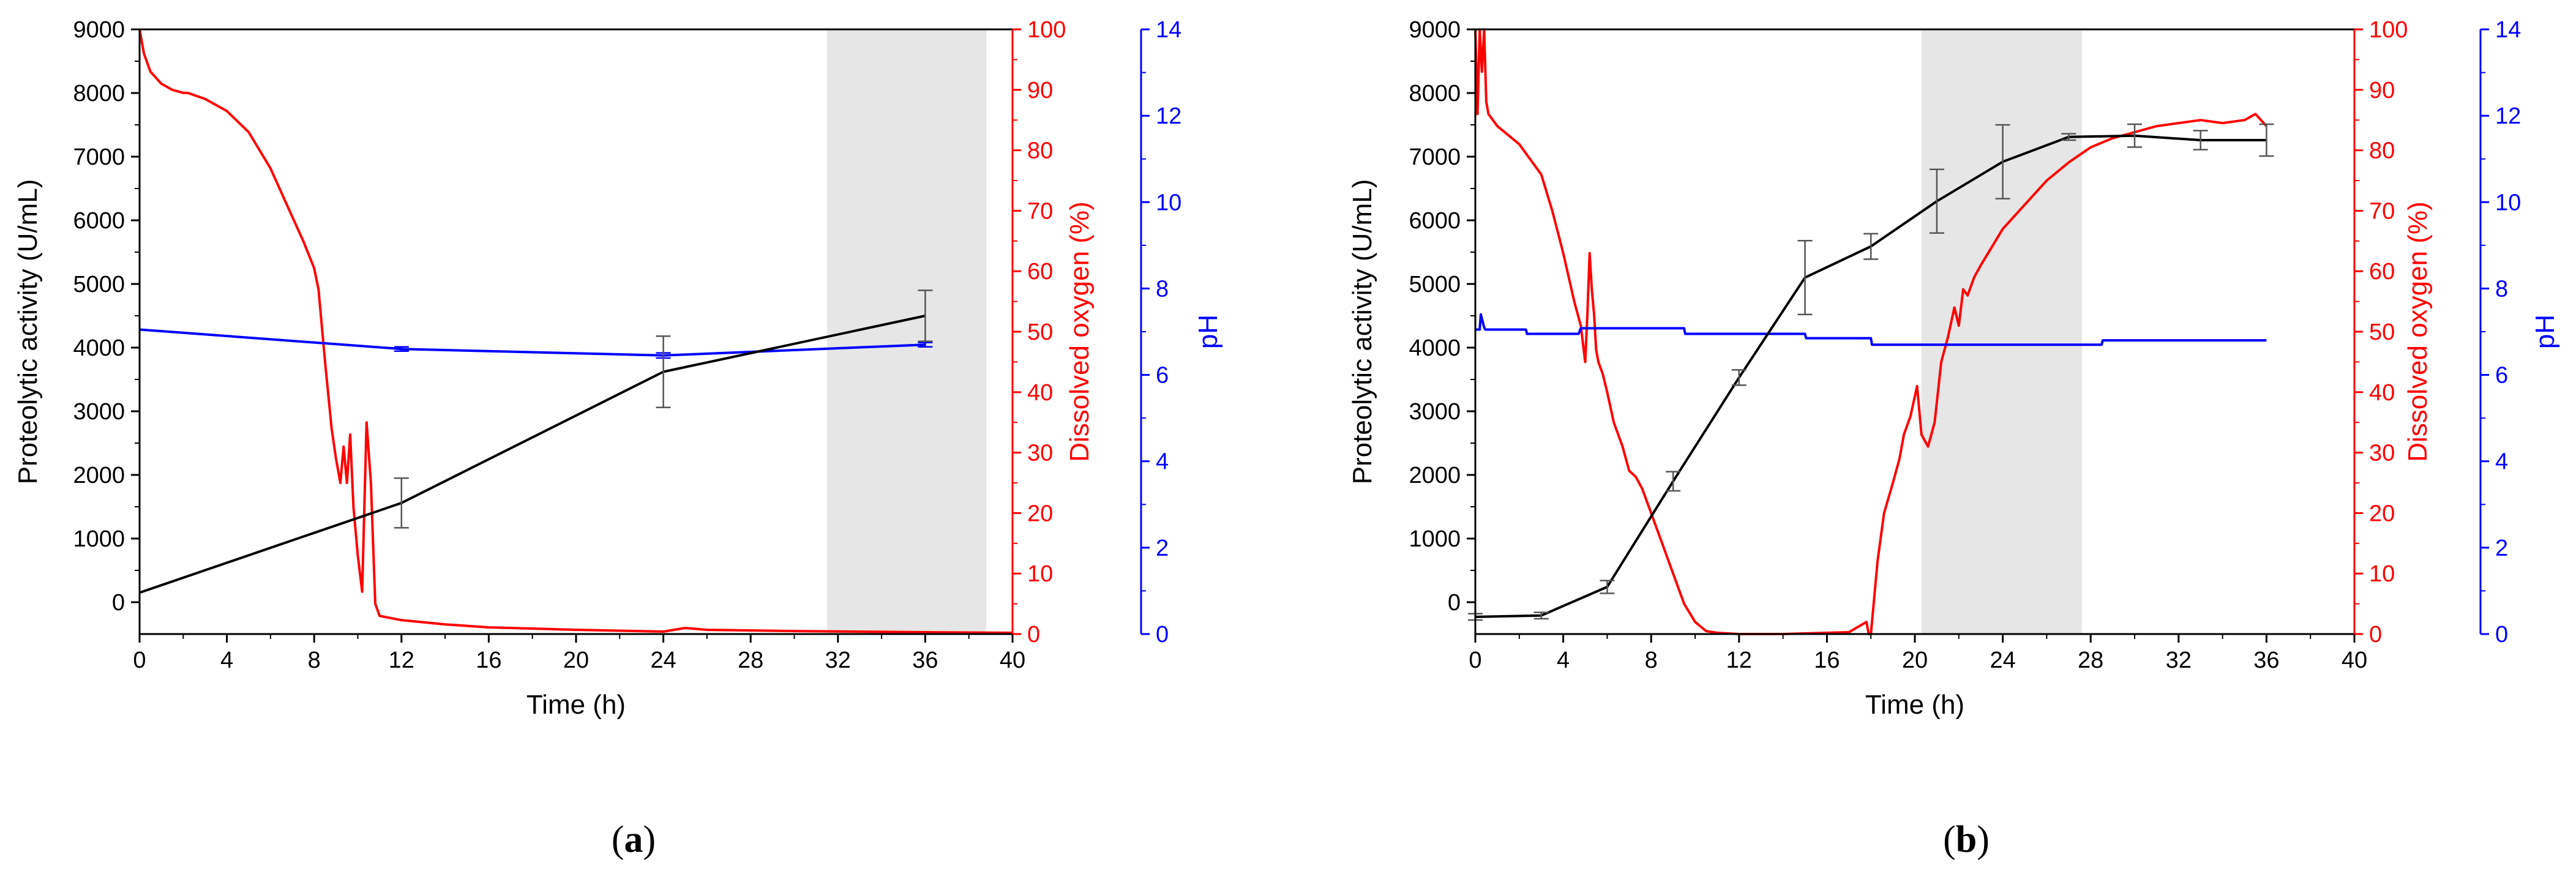 This screenshot has height=877, width=2576. Describe the element at coordinates (633, 840) in the screenshot. I see `panel-letter: a` at that location.